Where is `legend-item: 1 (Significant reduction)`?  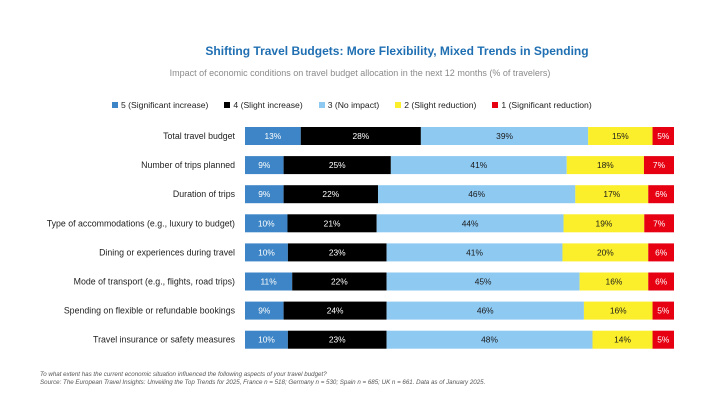
legend-item: 1 (Significant reduction) is located at coordinates (542, 105).